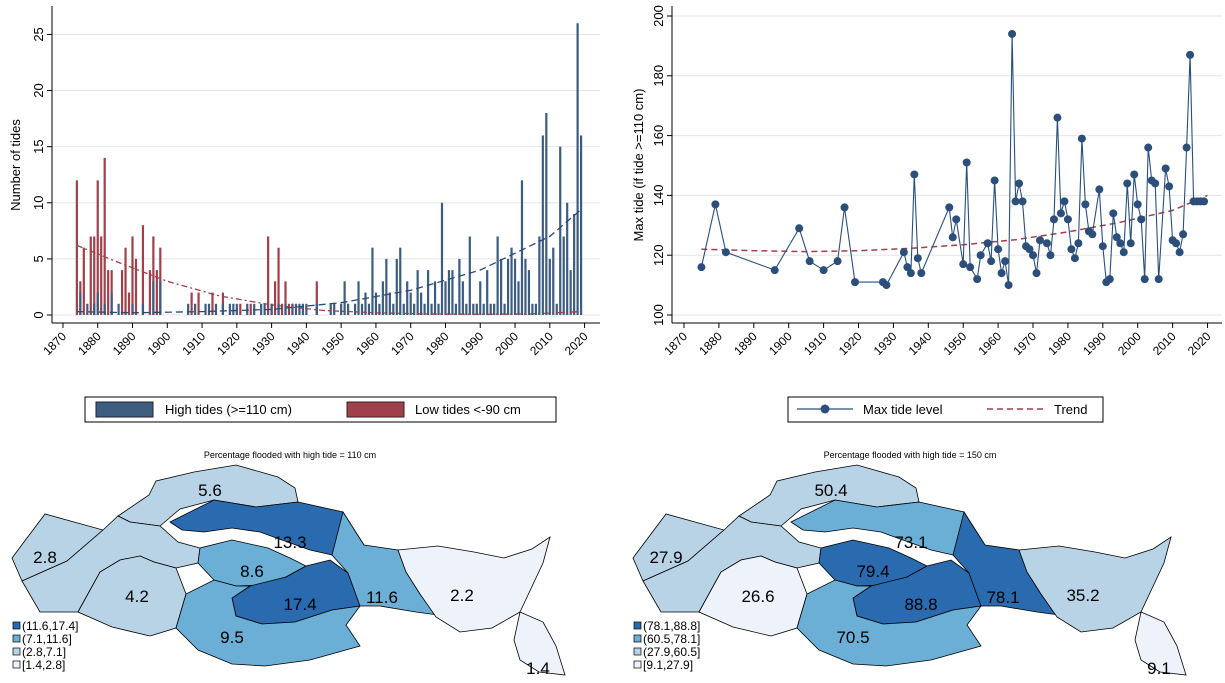  What do you see at coordinates (267, 527) in the screenshot?
I see `map-region-north-center` at bounding box center [267, 527].